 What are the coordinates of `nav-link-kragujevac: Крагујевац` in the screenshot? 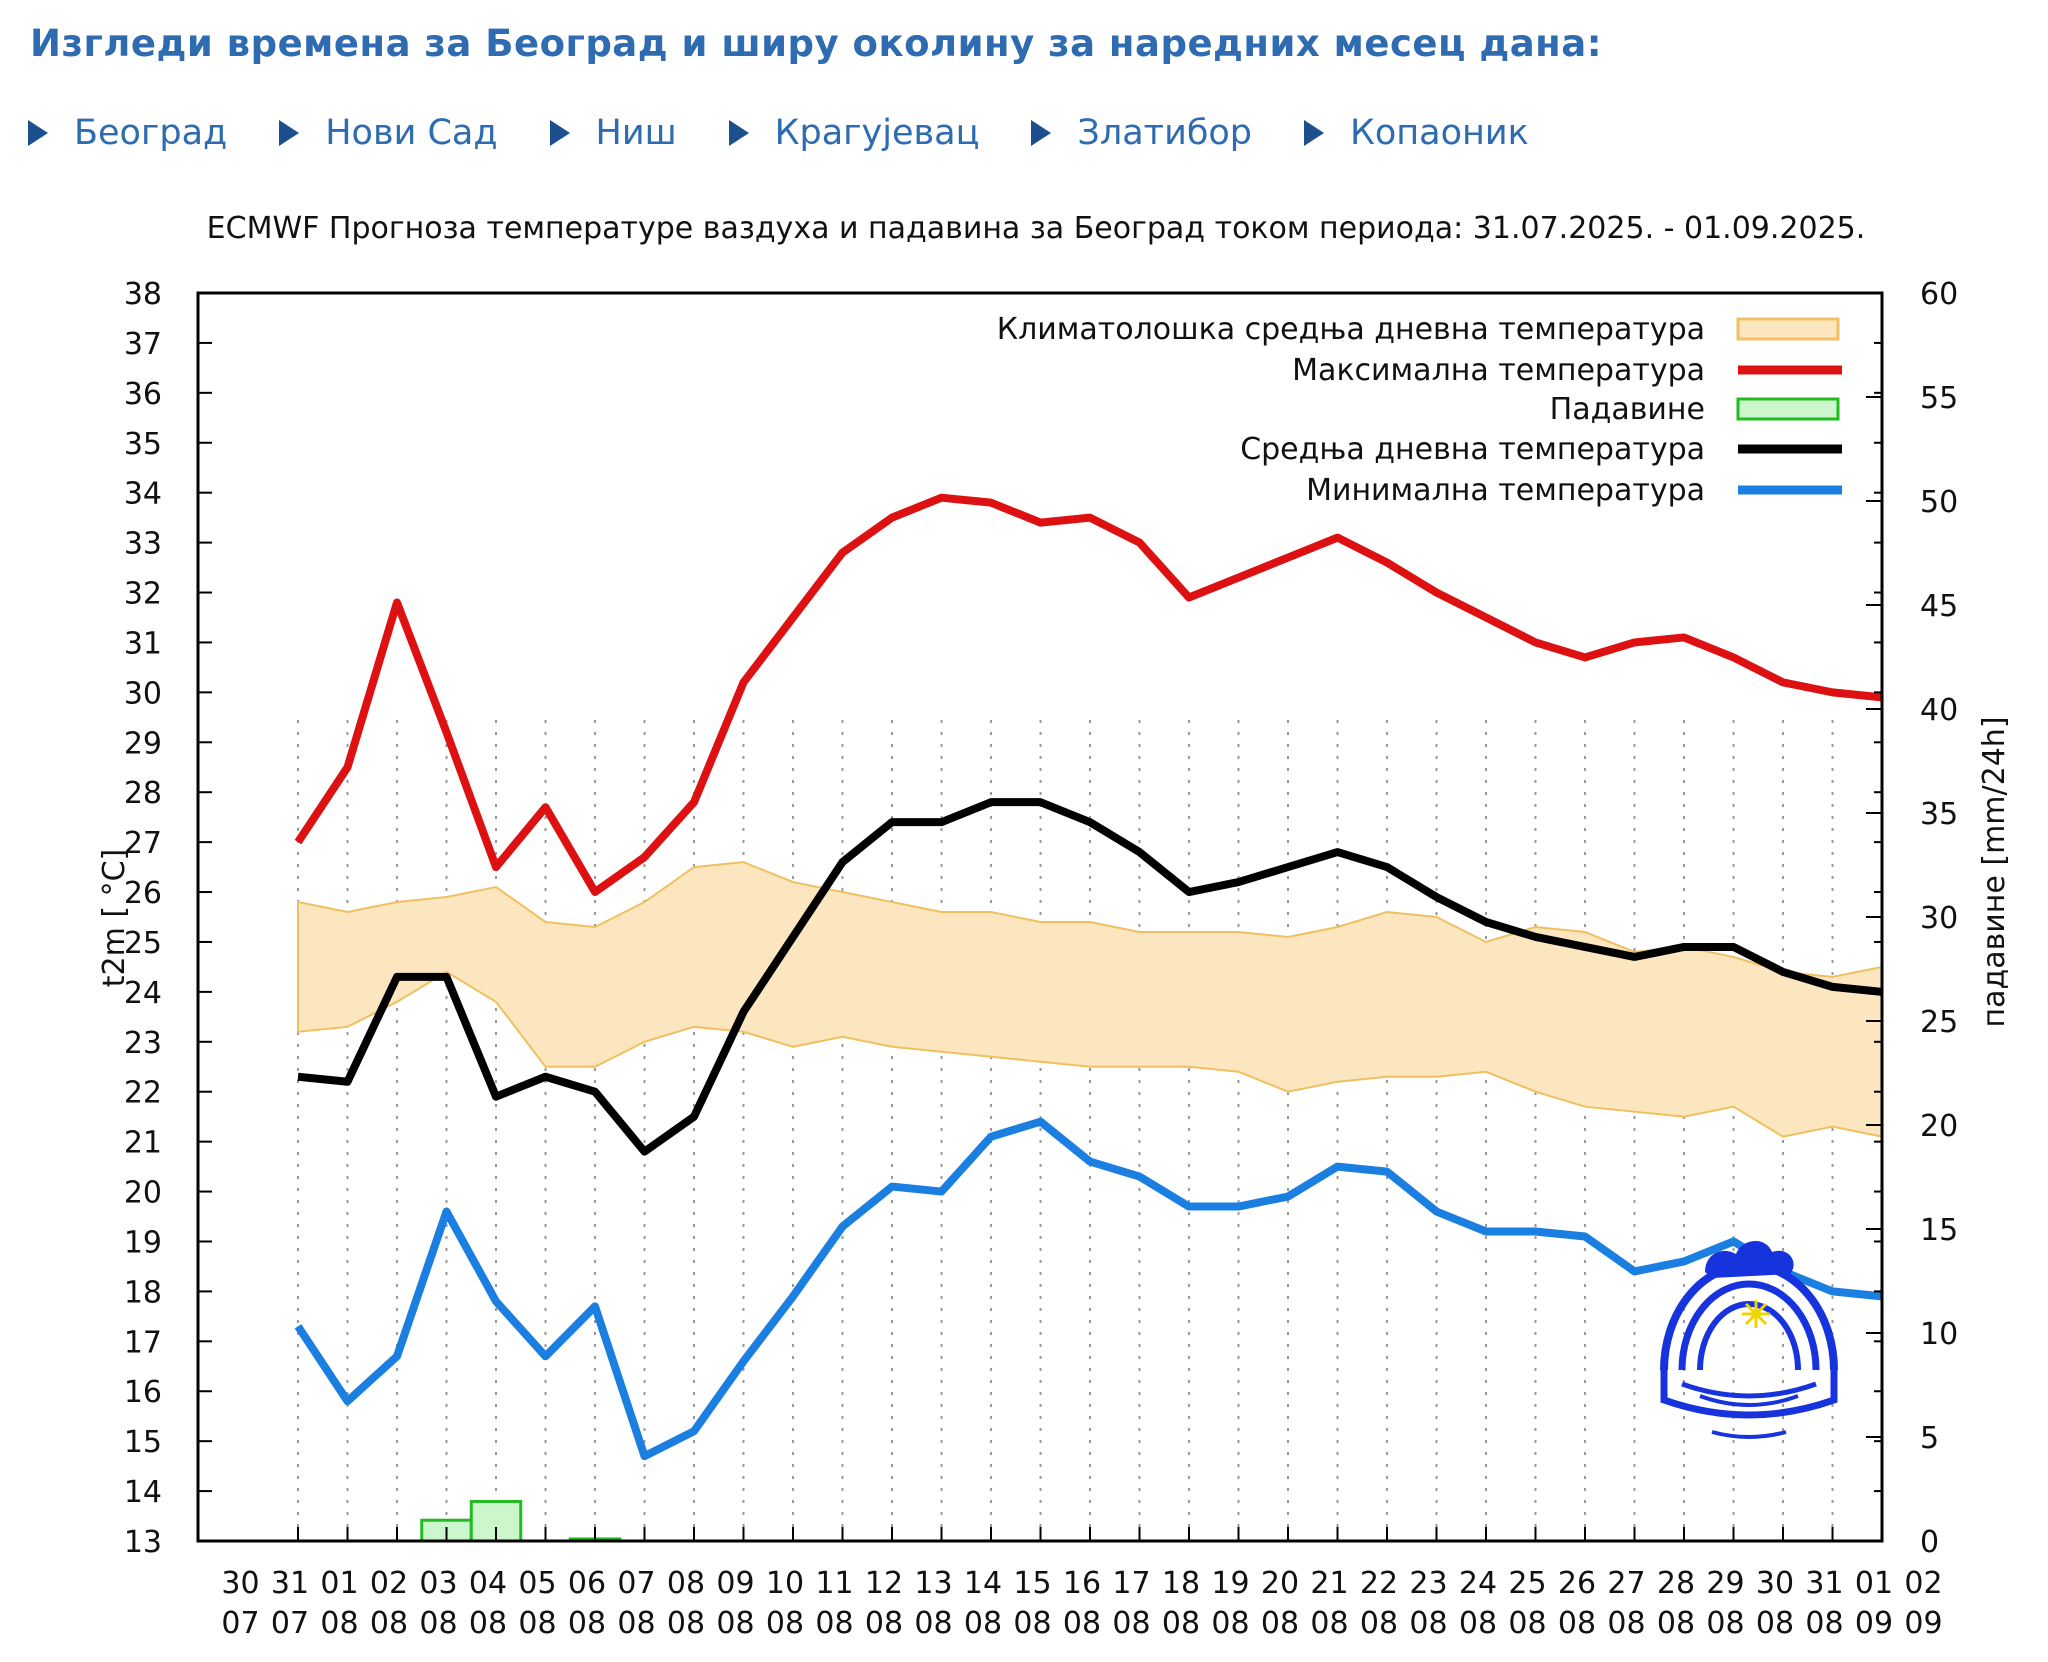 It's located at (854, 133).